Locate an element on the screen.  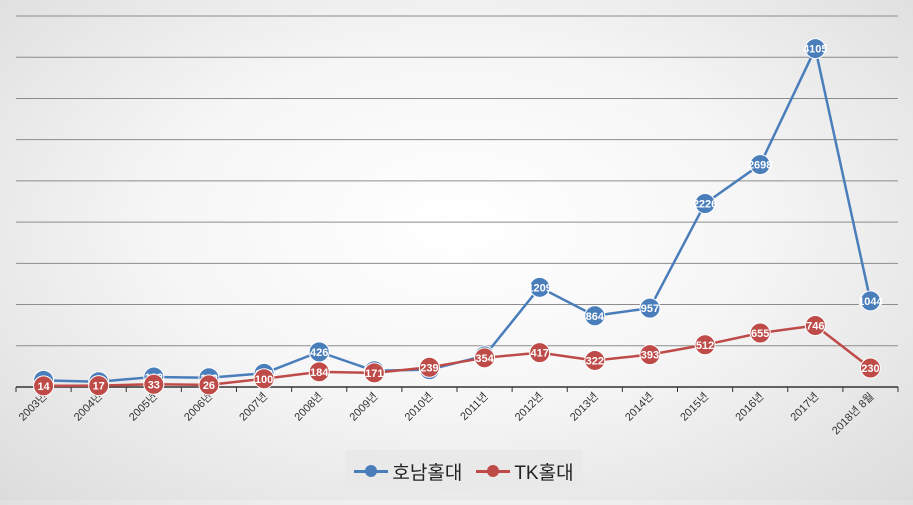
series-1-data-label: 322 is located at coordinates (595, 361).